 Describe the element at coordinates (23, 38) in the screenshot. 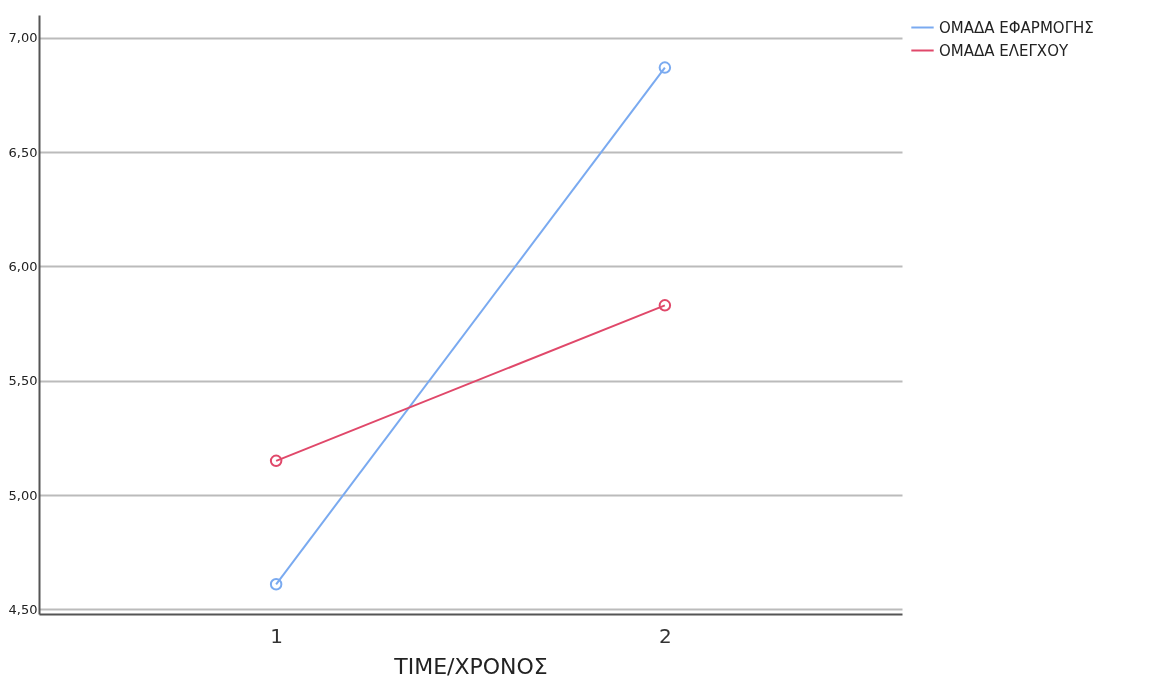

I see `y-tick-label: 7,00` at that location.